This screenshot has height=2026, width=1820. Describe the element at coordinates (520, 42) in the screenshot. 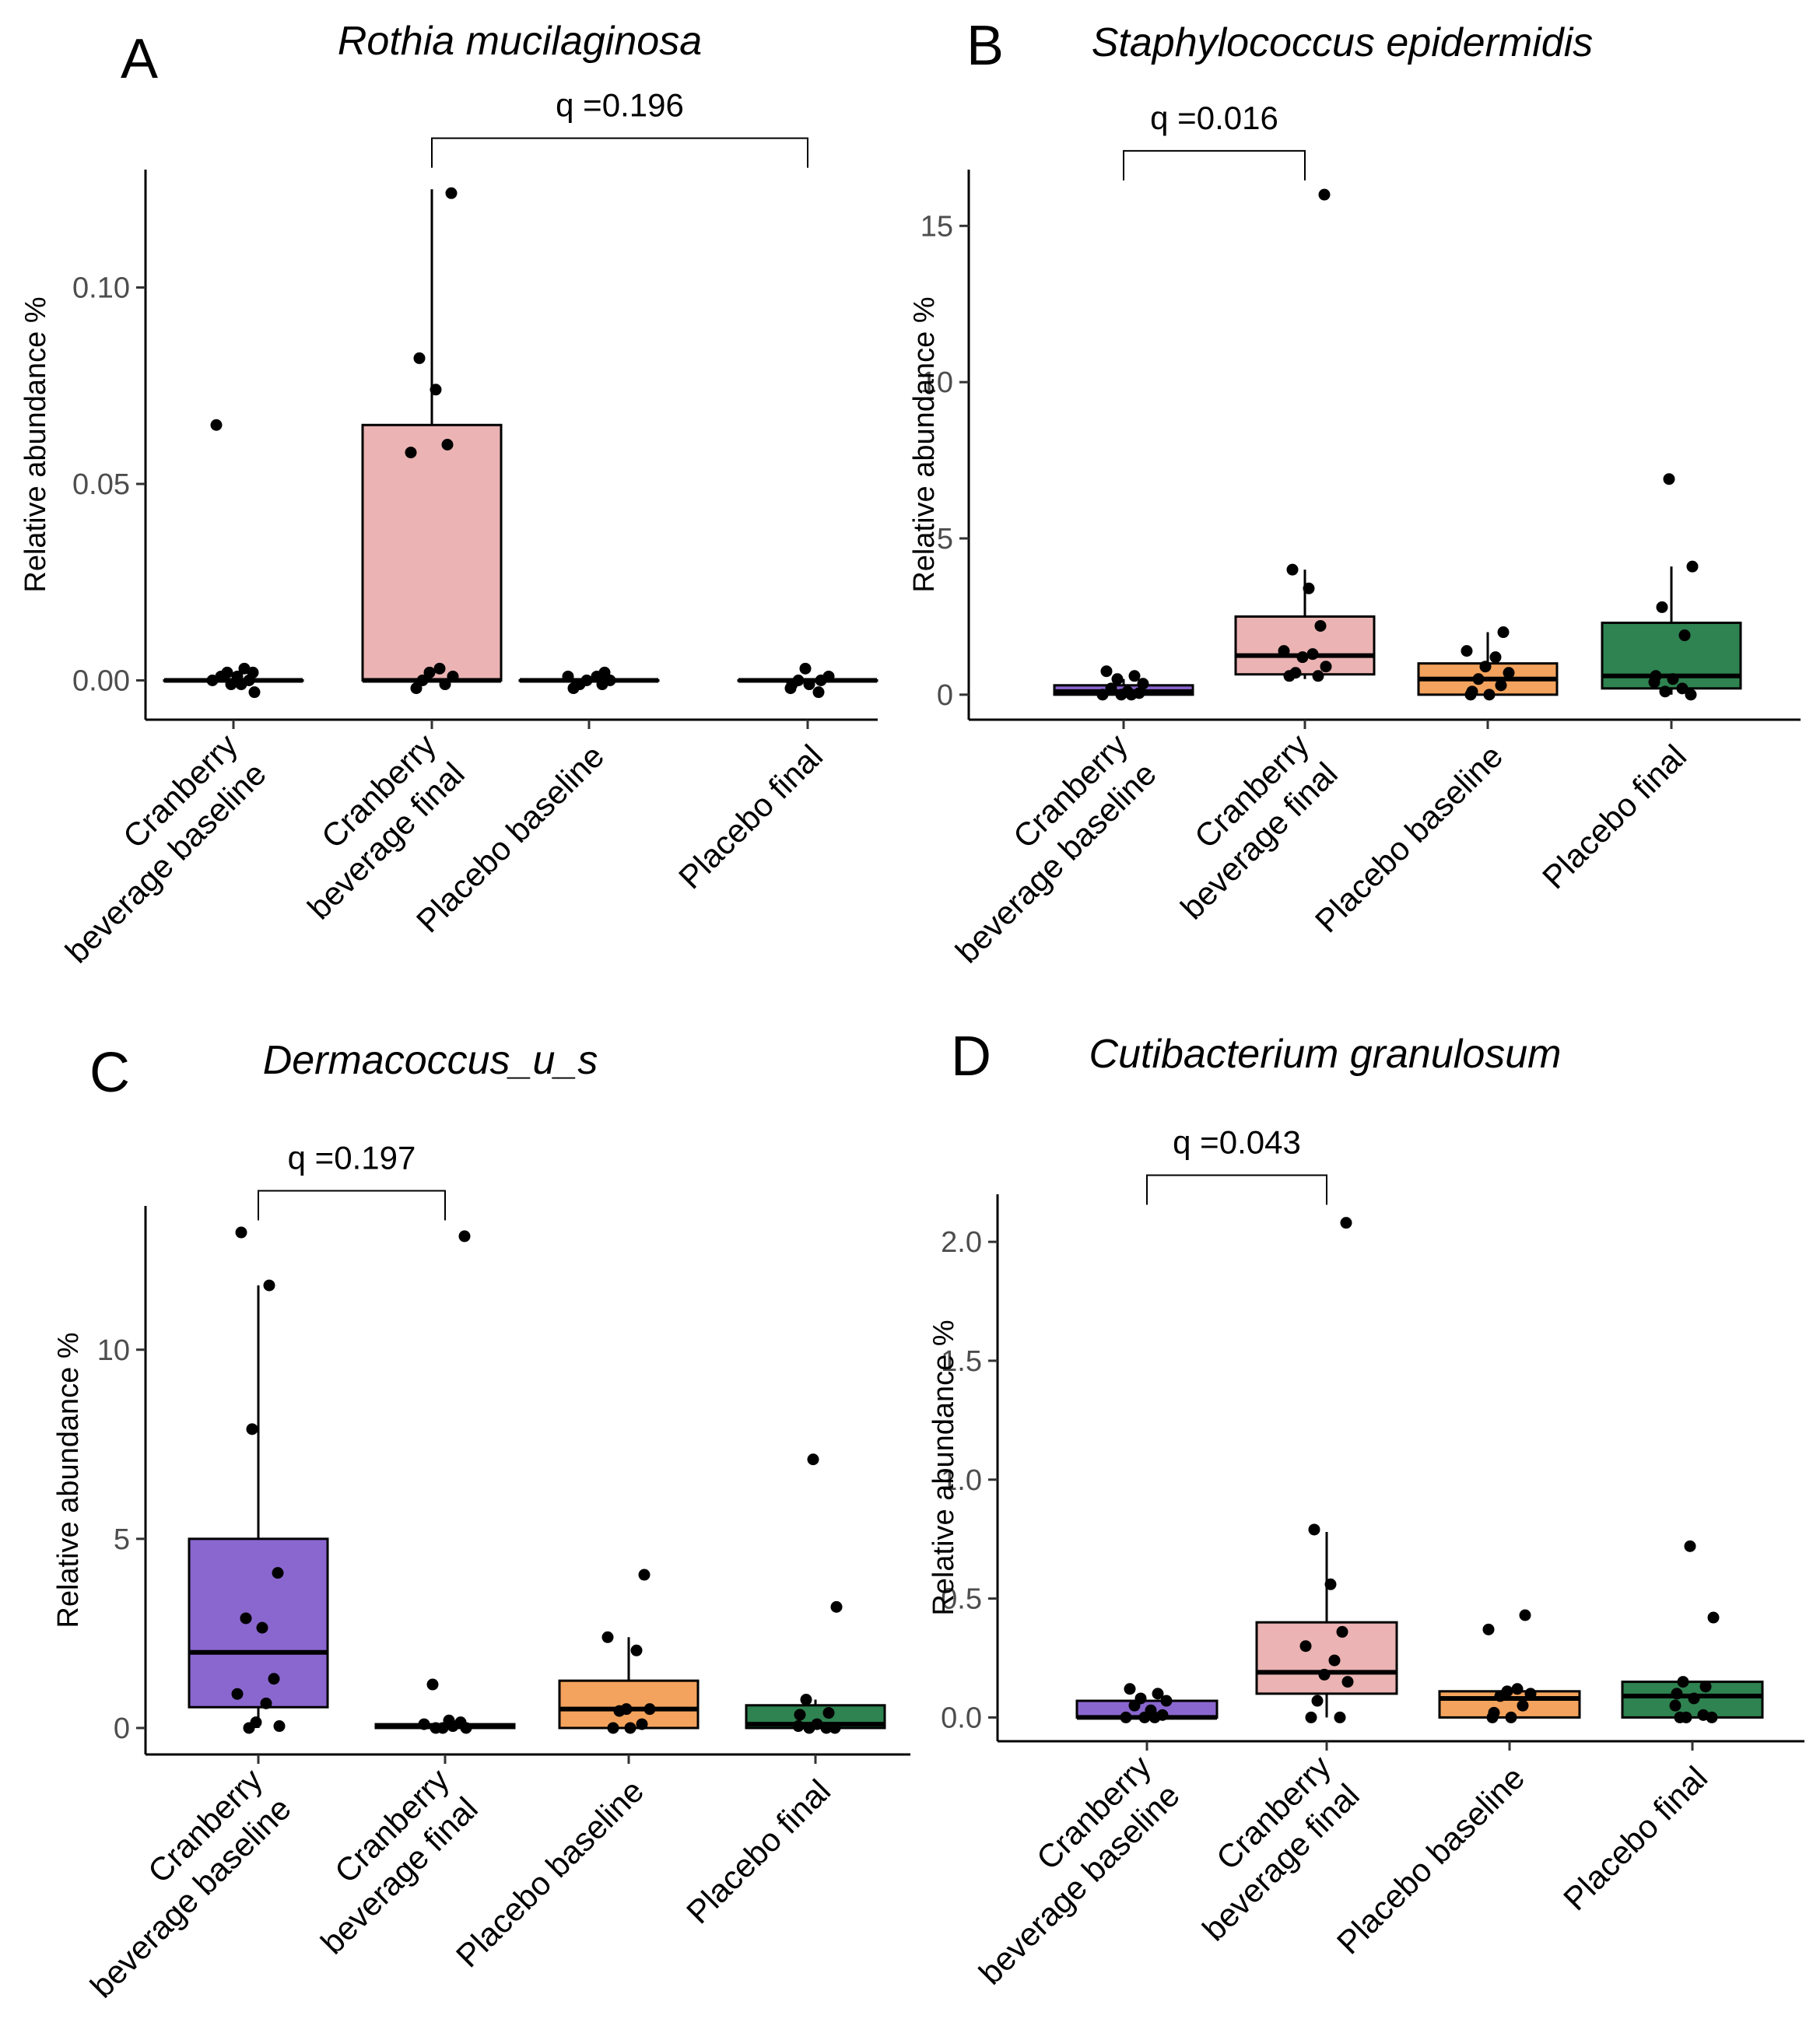

I see `chart-title: Rothia mucilaginosa` at that location.